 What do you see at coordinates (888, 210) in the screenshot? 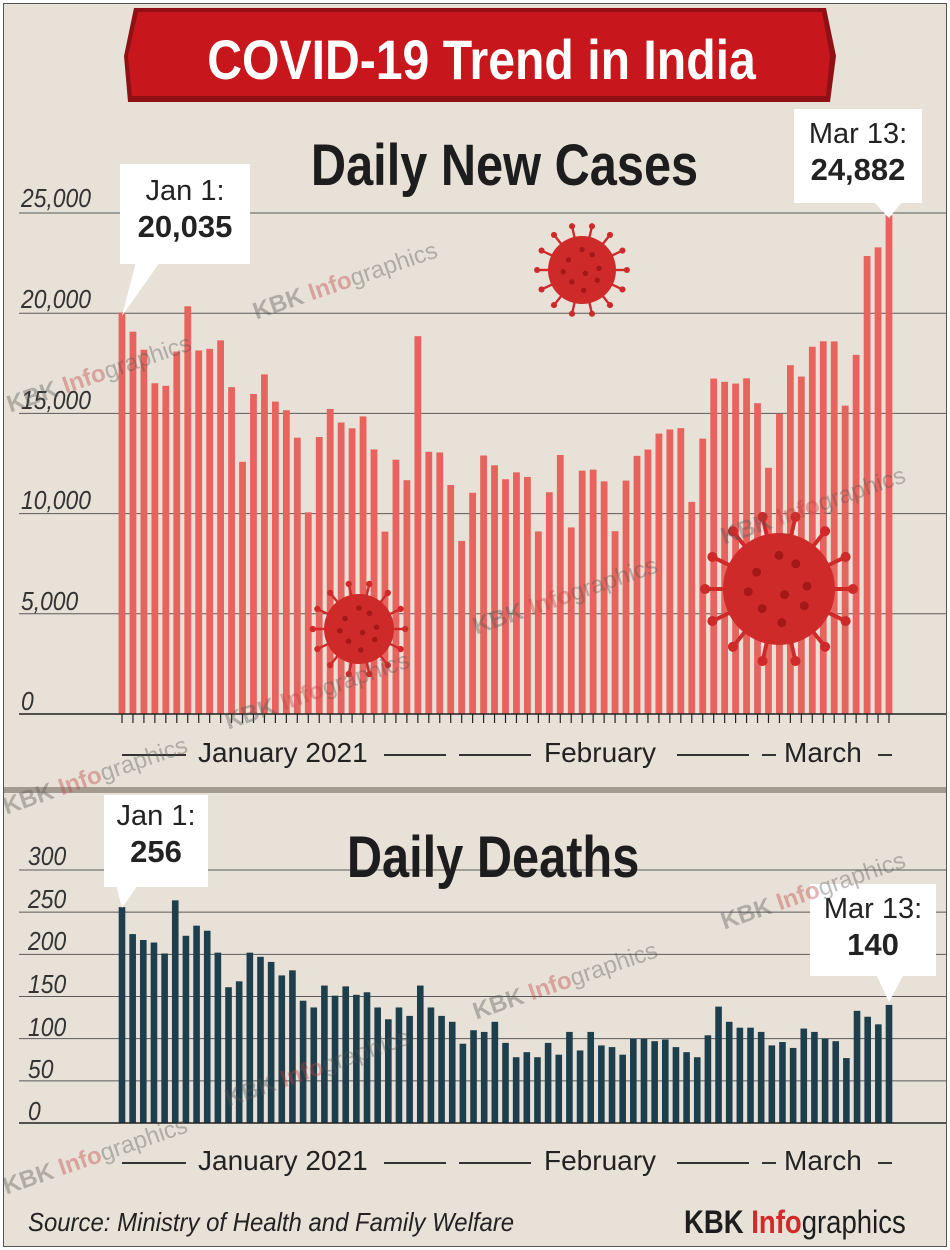
I see `cases-callout-end-pointer` at bounding box center [888, 210].